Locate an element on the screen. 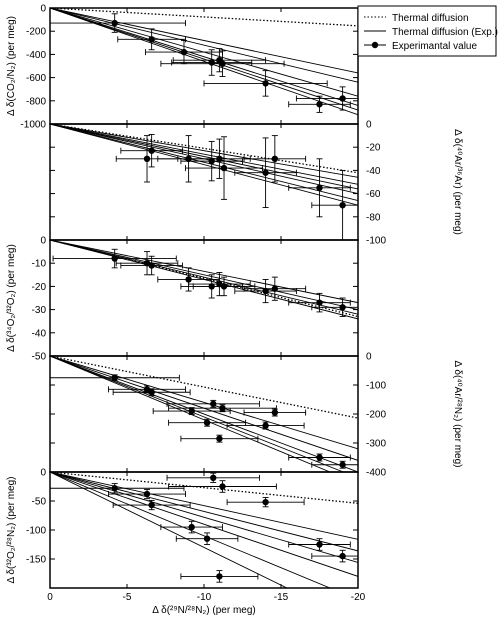 This screenshot has height=623, width=500. y-tick-label: -60 is located at coordinates (373, 194).